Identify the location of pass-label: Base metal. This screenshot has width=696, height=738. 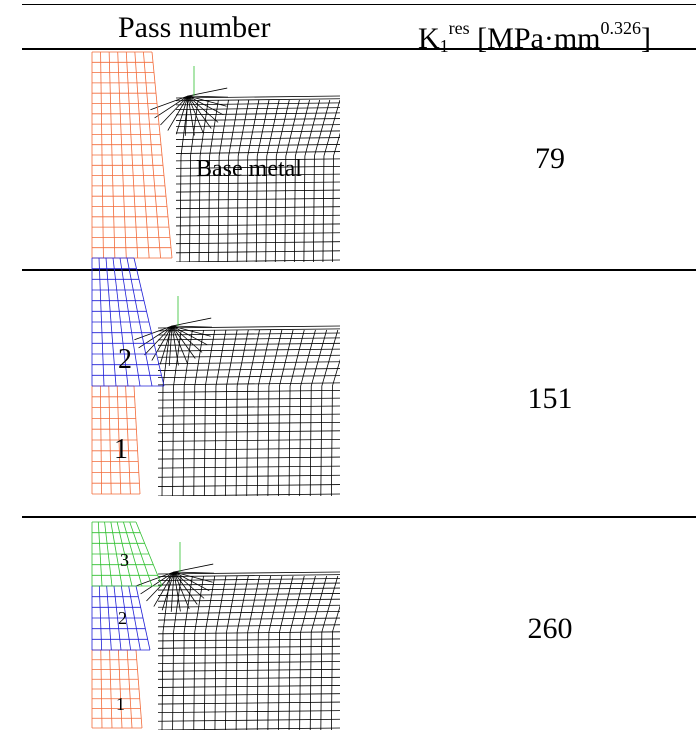
(249, 169).